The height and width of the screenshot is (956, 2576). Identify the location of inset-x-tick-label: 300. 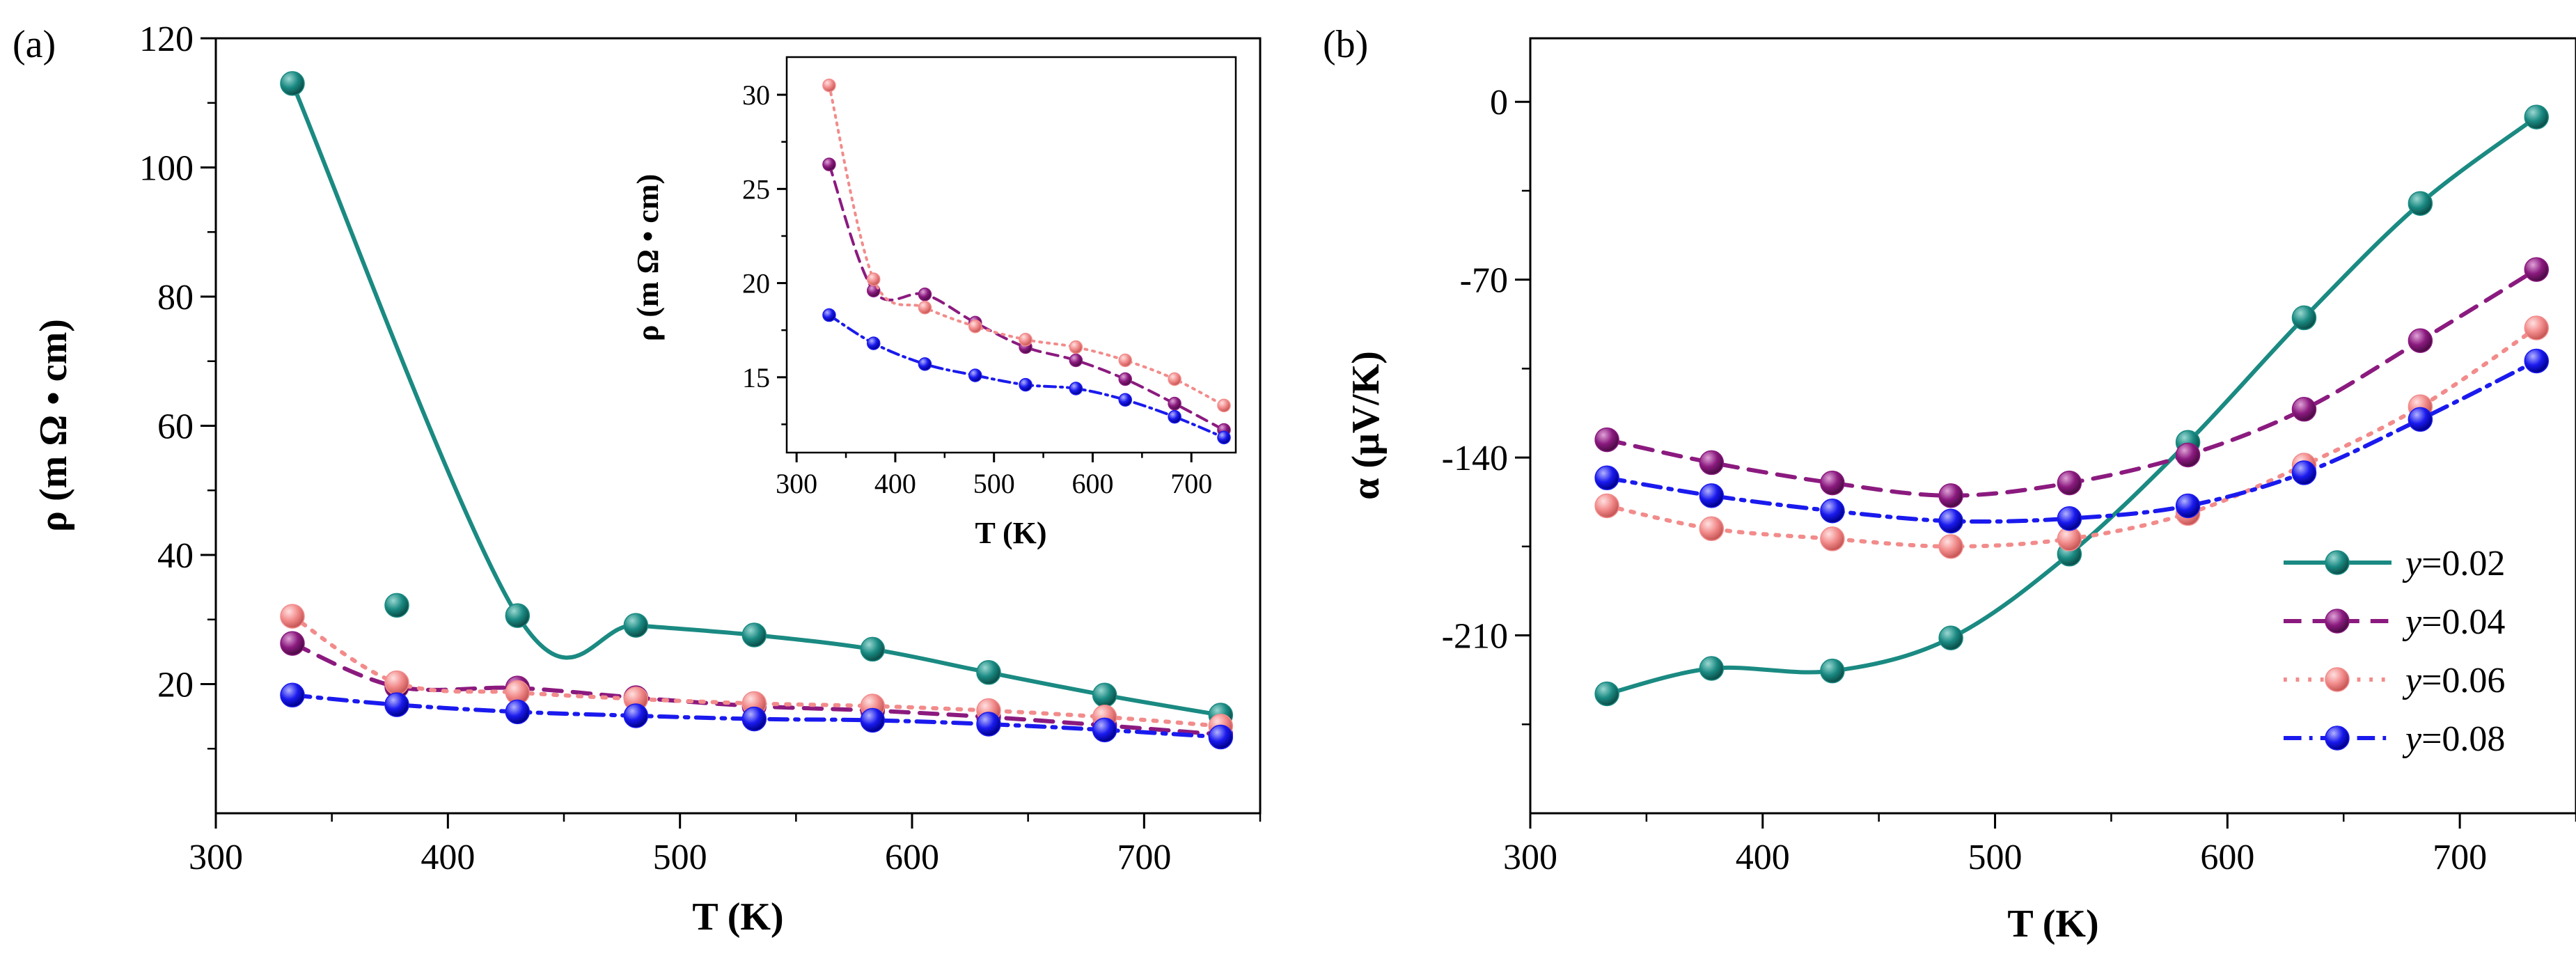
(796, 483).